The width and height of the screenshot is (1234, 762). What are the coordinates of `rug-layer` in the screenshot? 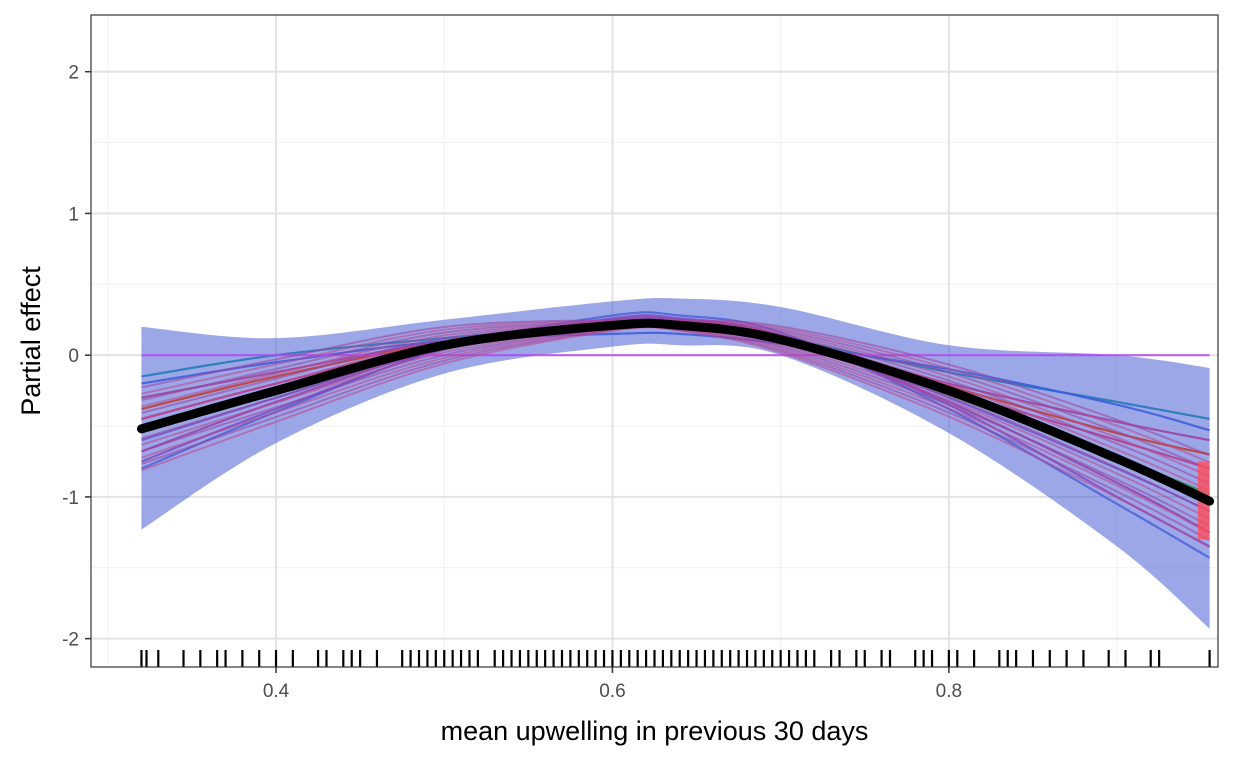 It's located at (675, 658).